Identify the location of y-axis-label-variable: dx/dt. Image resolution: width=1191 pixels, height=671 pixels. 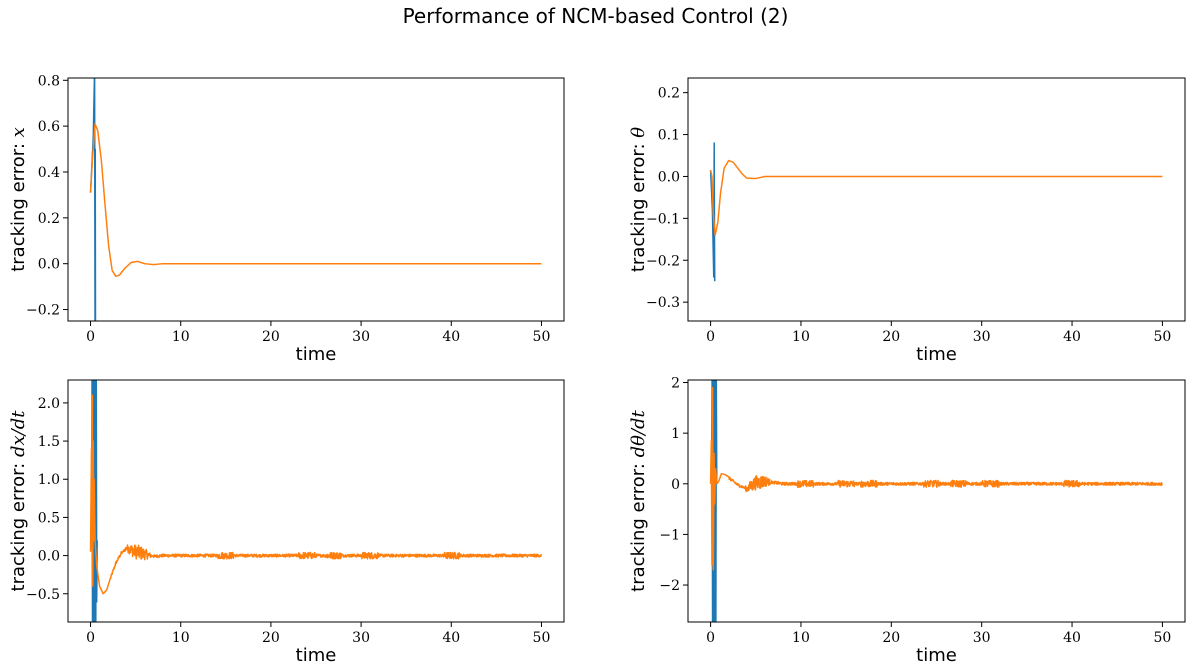
(18, 433).